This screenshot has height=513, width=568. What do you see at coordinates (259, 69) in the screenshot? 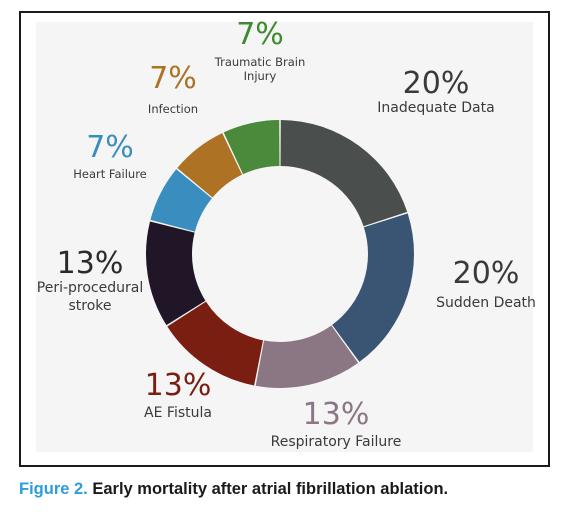
I see `category-label-traumatic-brain-injury: Traumatic Brain Injury` at bounding box center [259, 69].